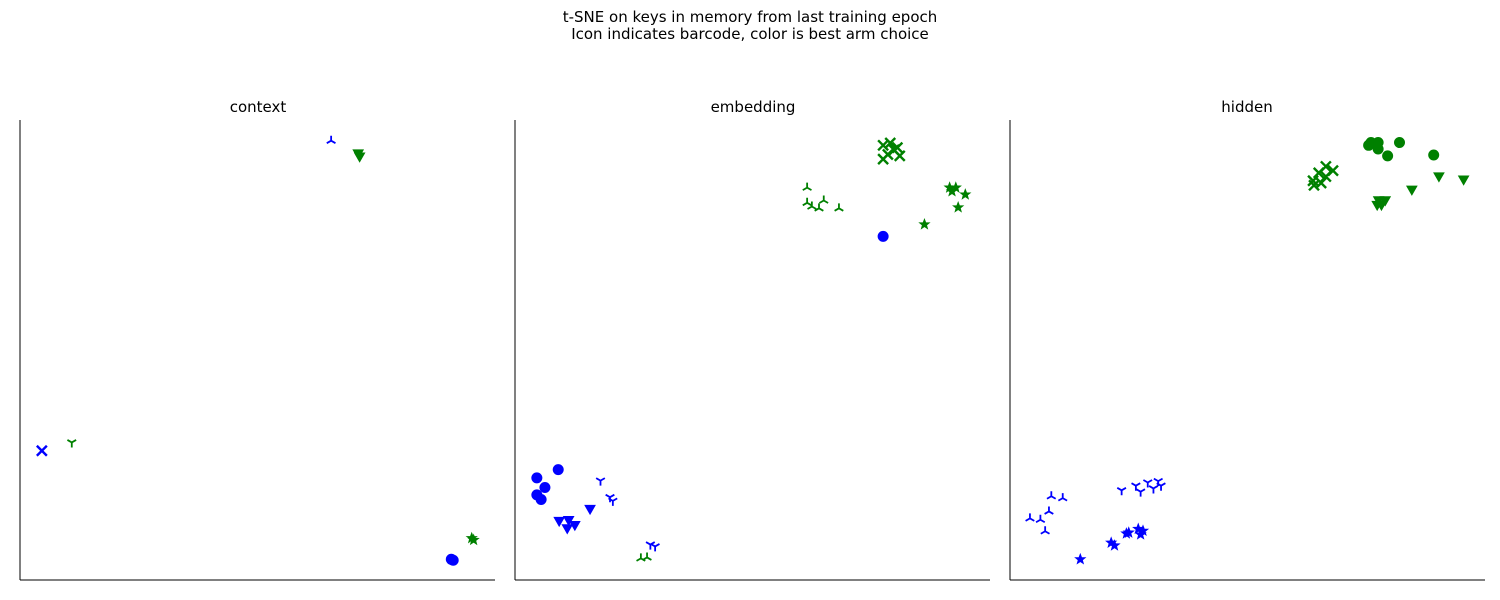 This screenshot has width=1500, height=600. Describe the element at coordinates (1080, 558) in the screenshot. I see `point-hidden-41-star` at that location.